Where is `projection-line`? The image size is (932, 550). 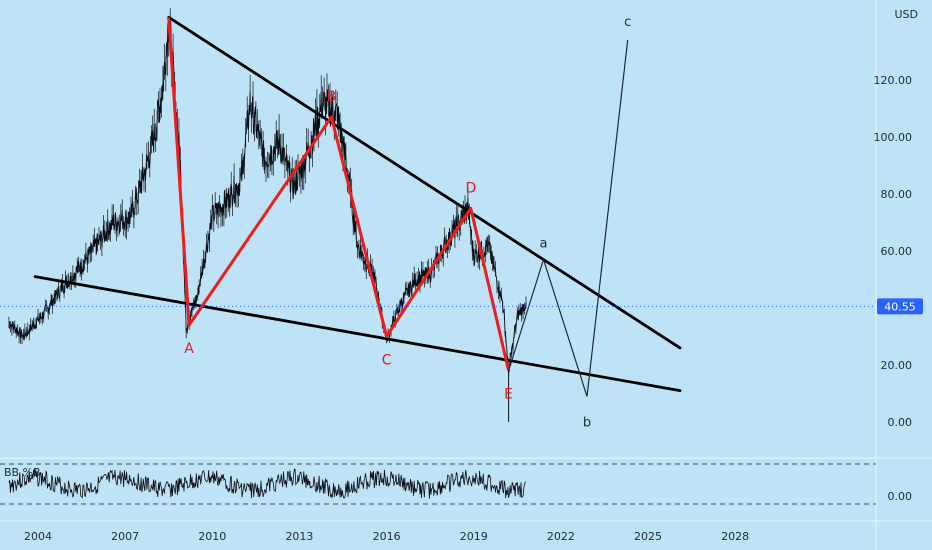
projection-line is located at coordinates (568, 218).